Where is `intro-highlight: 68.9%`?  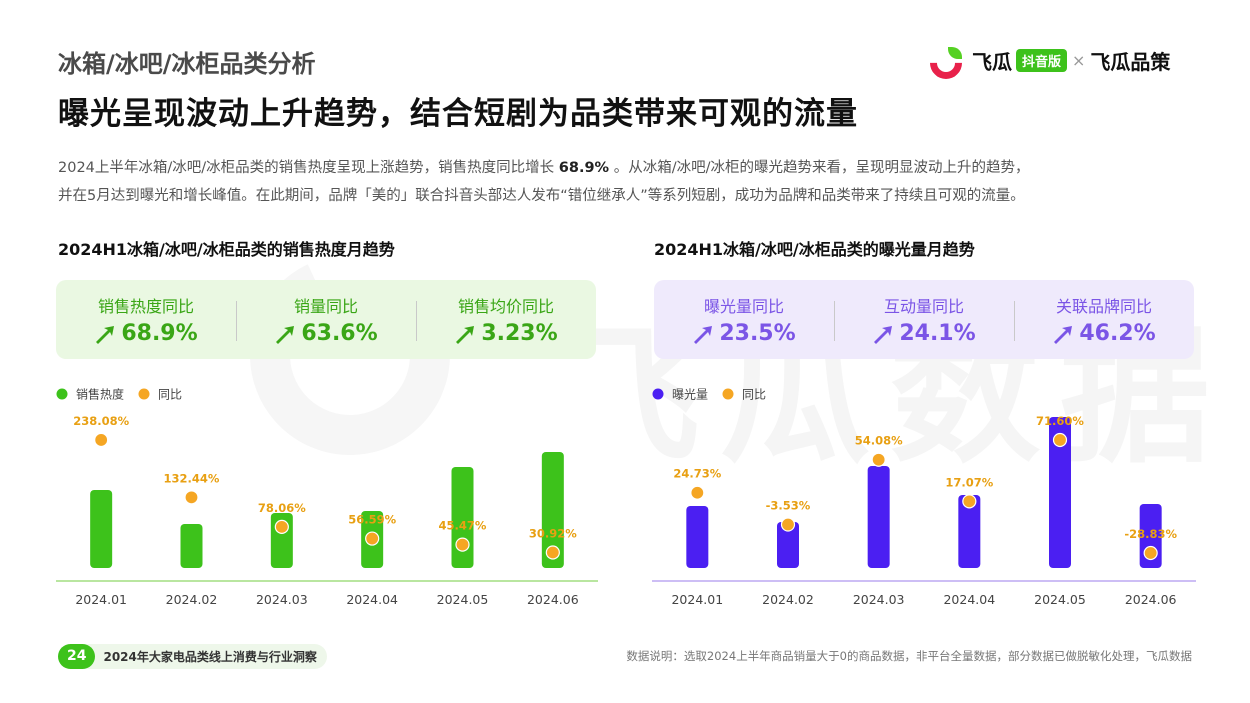 intro-highlight: 68.9% is located at coordinates (584, 168).